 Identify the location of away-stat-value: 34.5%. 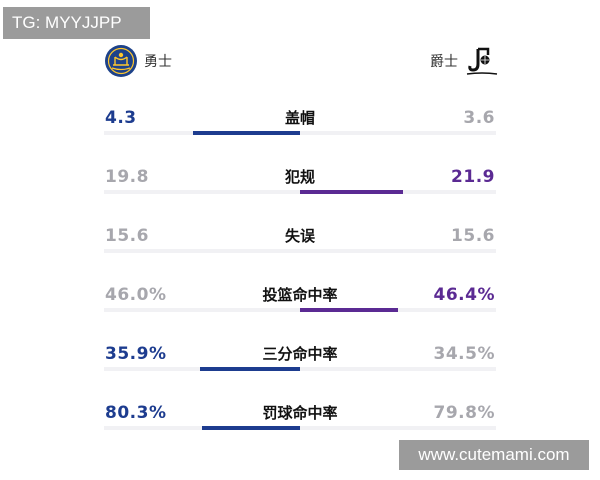
(464, 354).